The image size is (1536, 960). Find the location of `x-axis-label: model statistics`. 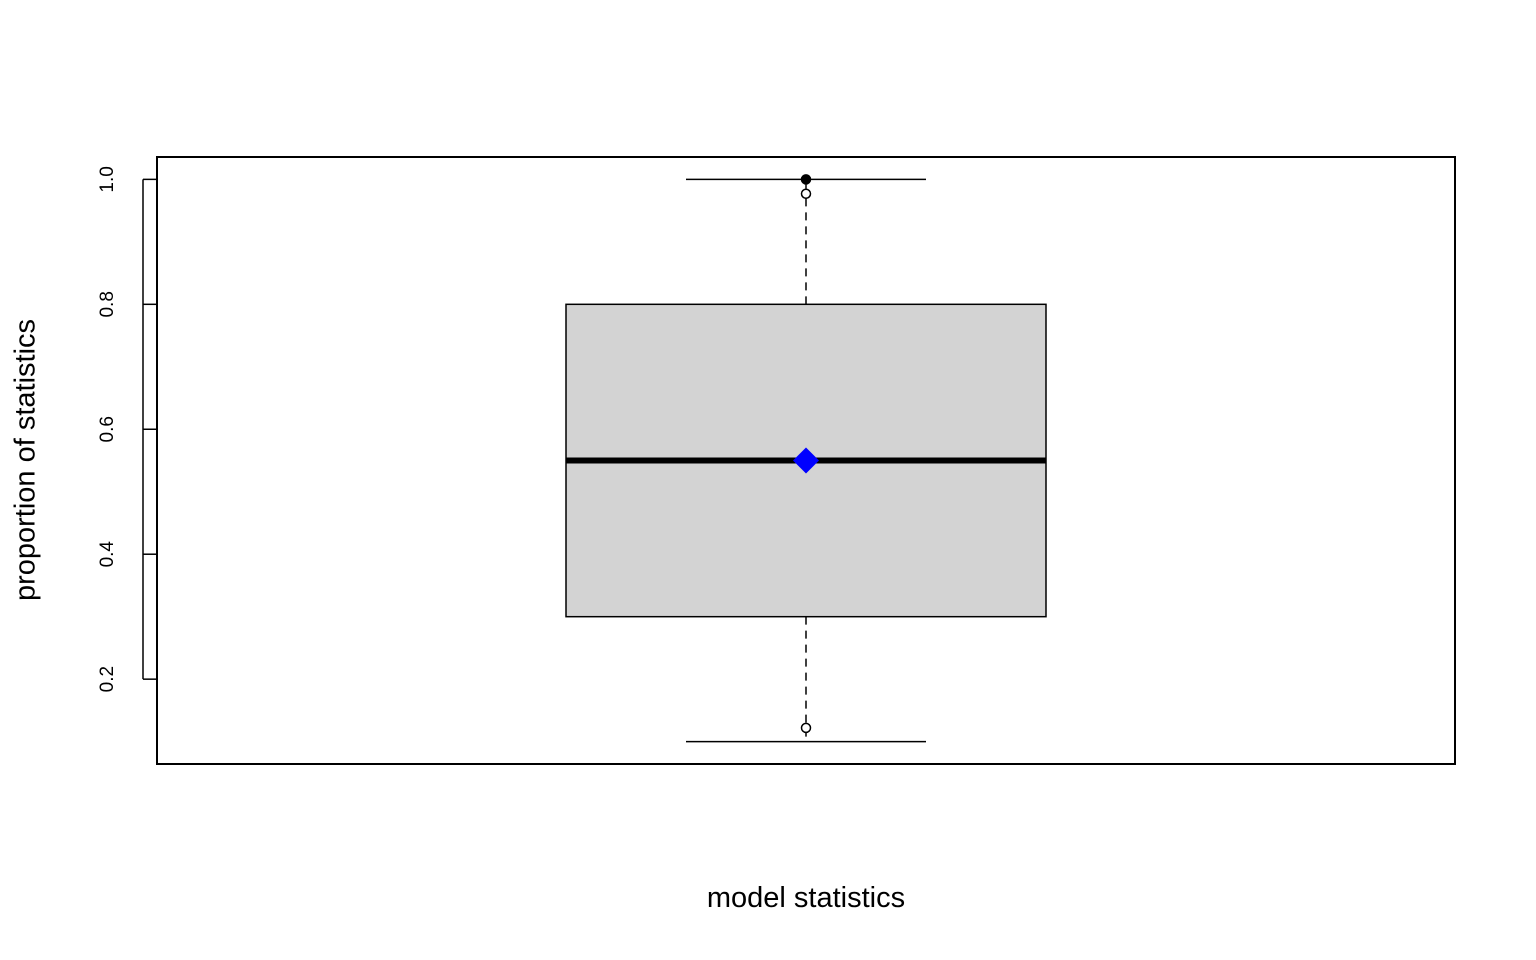

x-axis-label: model statistics is located at coordinates (806, 898).